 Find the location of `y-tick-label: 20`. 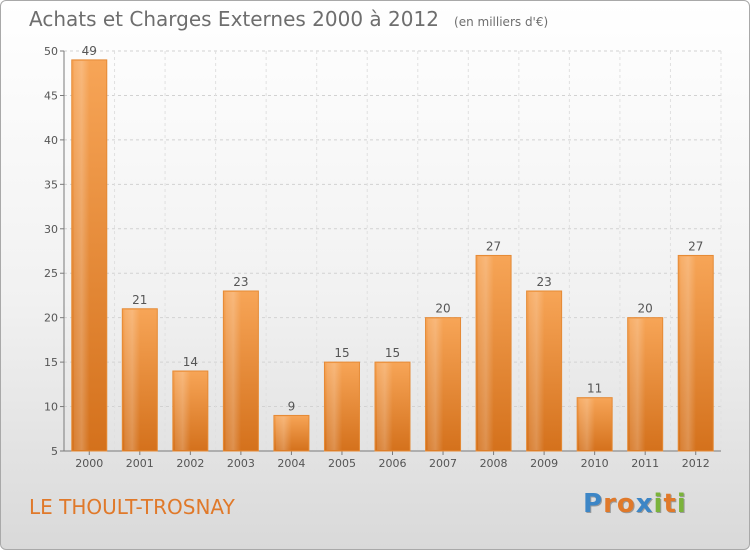

y-tick-label: 20 is located at coordinates (51, 318).